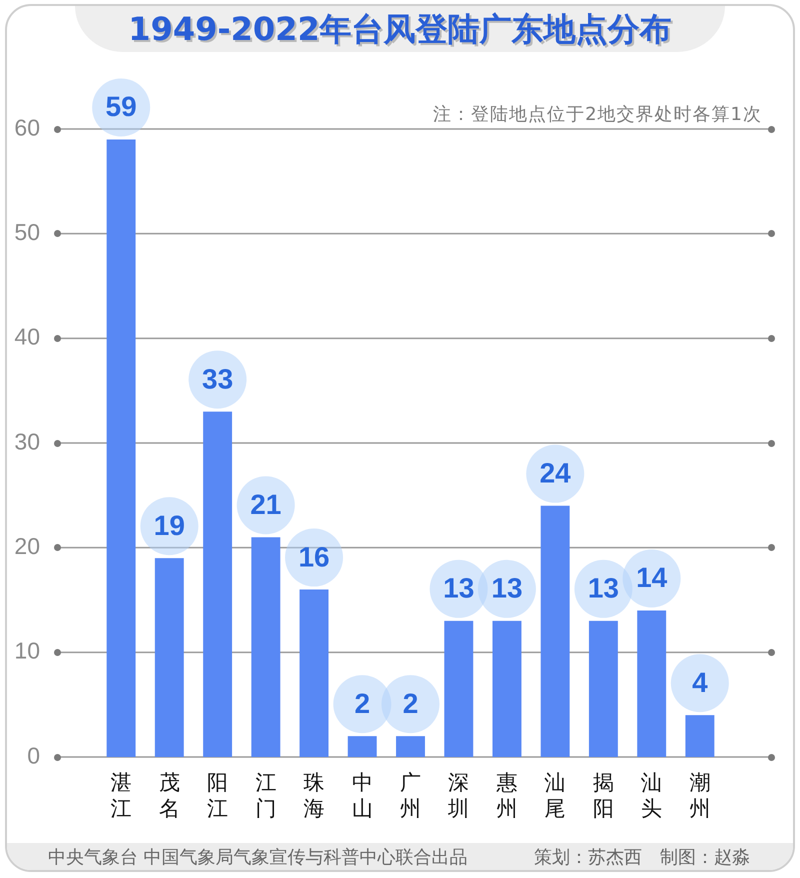  I want to click on x-tick-label: 珠海, so click(314, 795).